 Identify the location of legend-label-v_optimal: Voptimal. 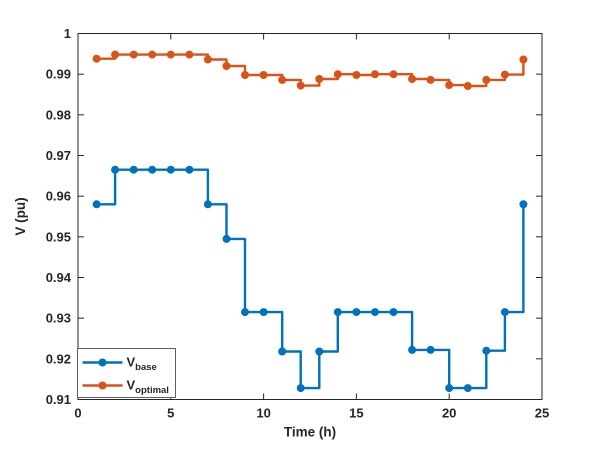
(148, 387).